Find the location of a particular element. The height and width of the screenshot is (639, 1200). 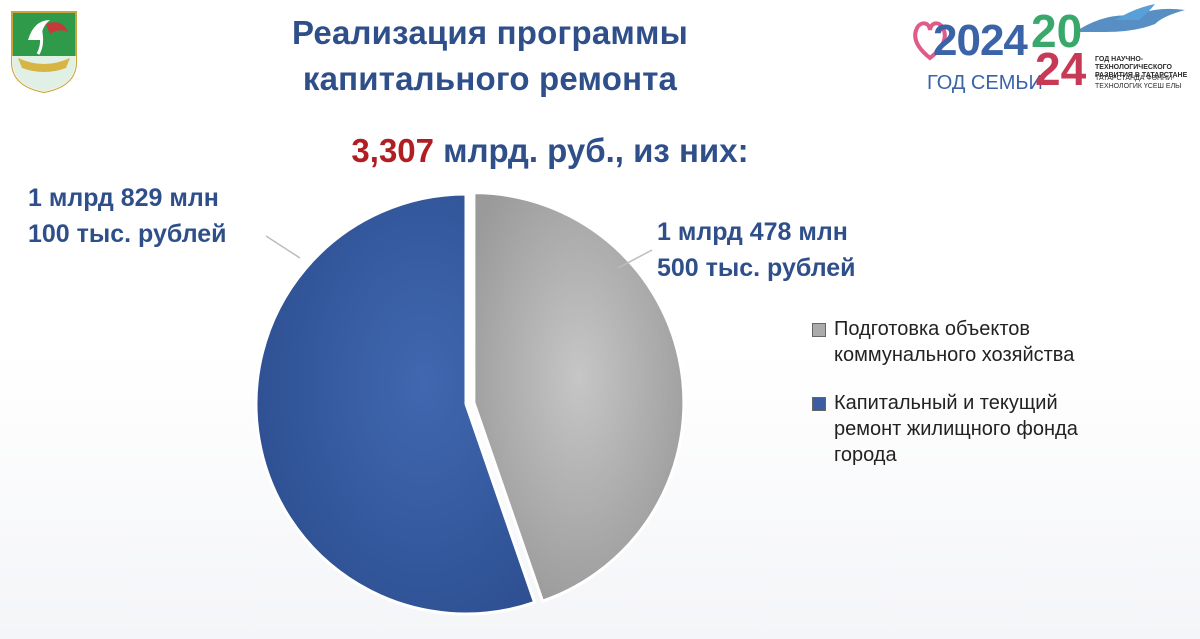

chart-title: 3,307 млрд. руб., из них: is located at coordinates (550, 151).